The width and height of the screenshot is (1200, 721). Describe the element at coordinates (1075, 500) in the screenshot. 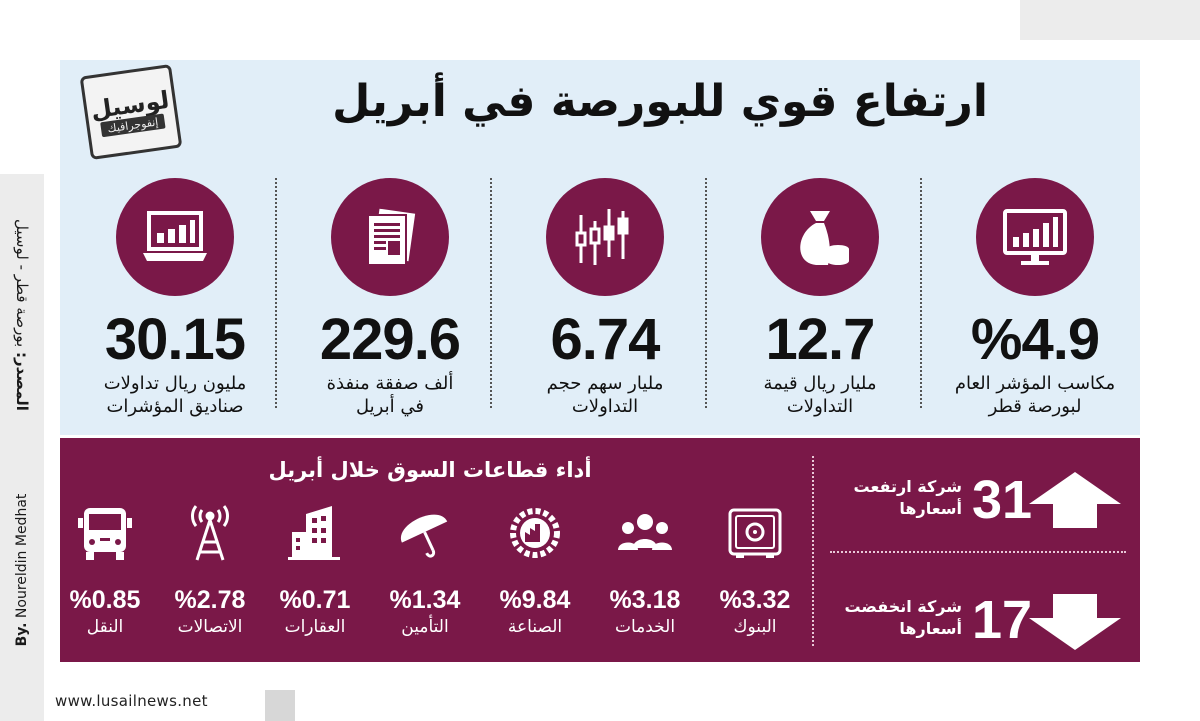

I see `up-arrow-icon` at that location.